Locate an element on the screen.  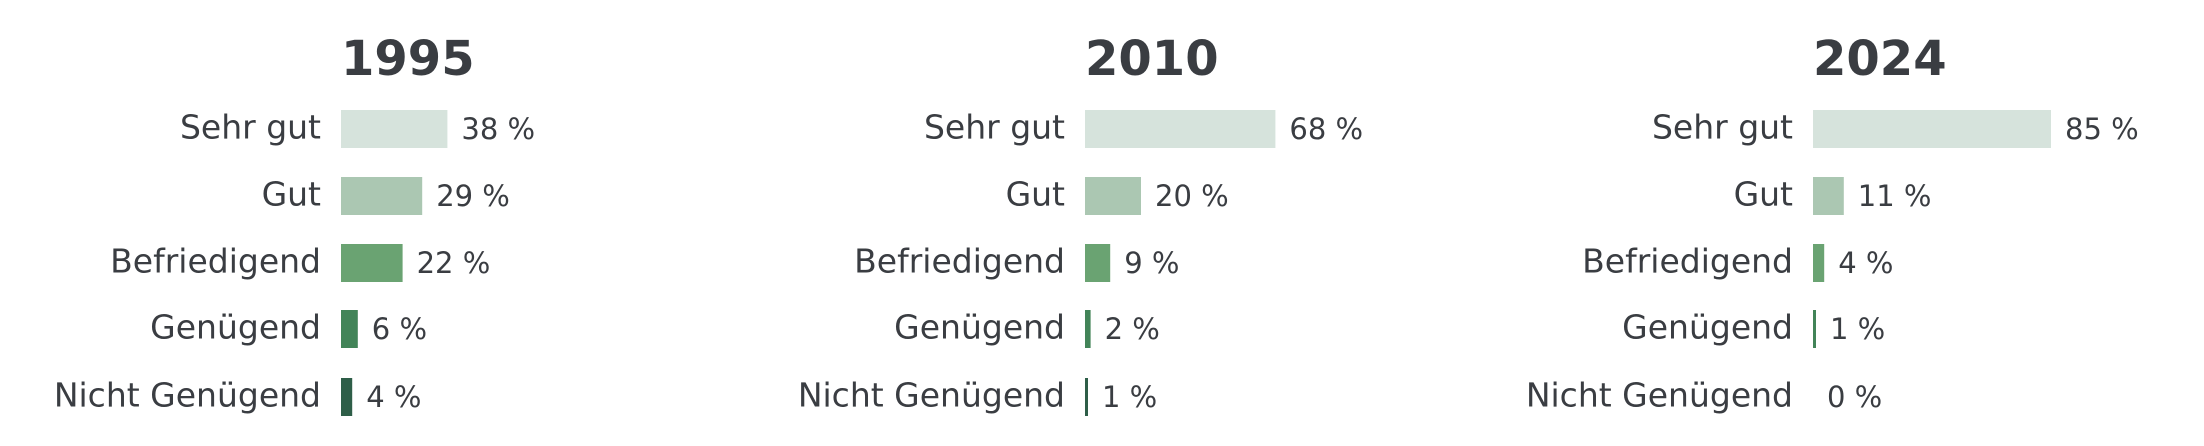
data-label: 20 % is located at coordinates (1192, 196).